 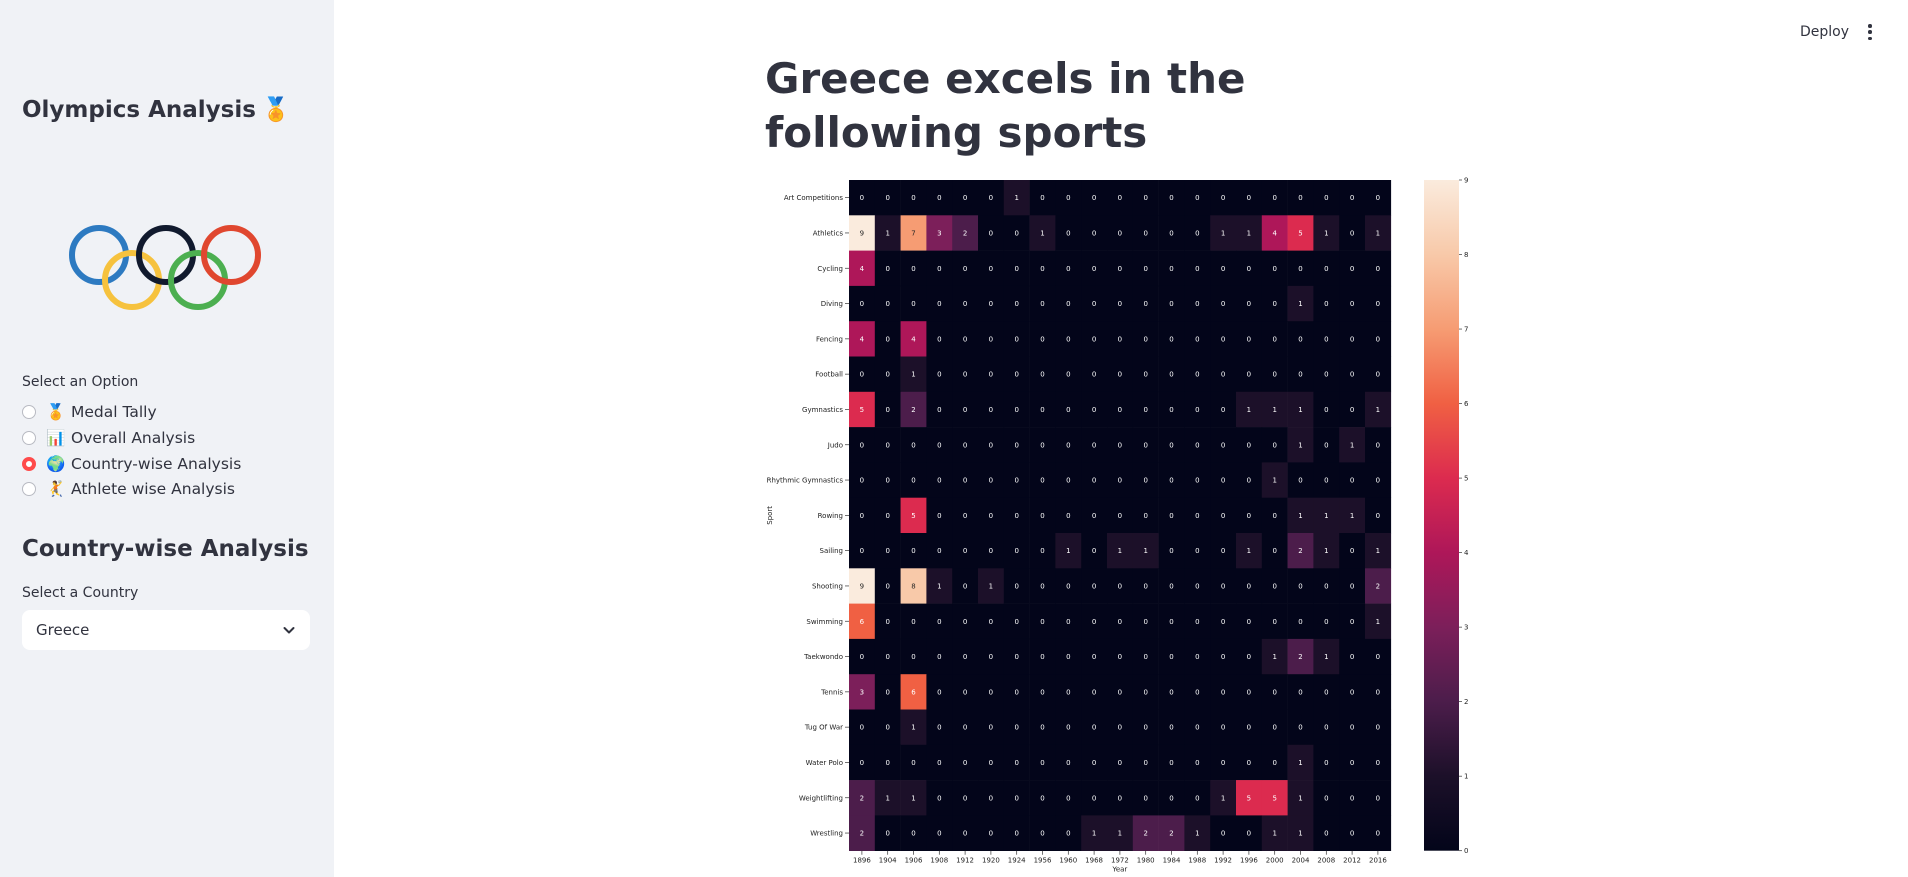 I want to click on heatmap-cell-label: 5, so click(x=1274, y=798).